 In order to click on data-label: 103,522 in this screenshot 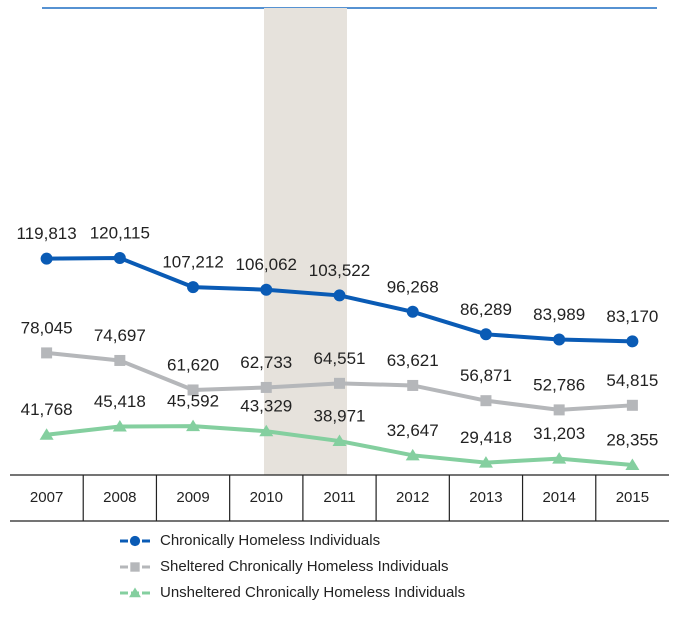, I will do `click(339, 270)`.